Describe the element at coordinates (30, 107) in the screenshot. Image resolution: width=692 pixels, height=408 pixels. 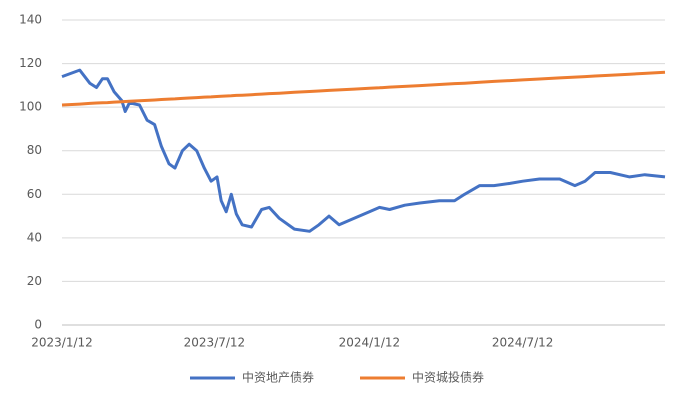
I see `y-tick-label: 100` at that location.